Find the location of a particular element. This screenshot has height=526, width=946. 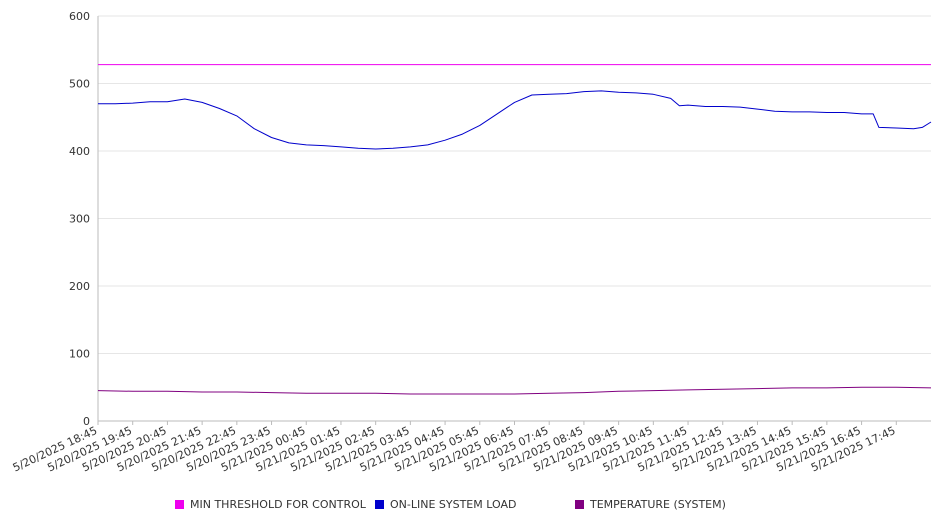

y-tick-label-300: 300 is located at coordinates (79, 219).